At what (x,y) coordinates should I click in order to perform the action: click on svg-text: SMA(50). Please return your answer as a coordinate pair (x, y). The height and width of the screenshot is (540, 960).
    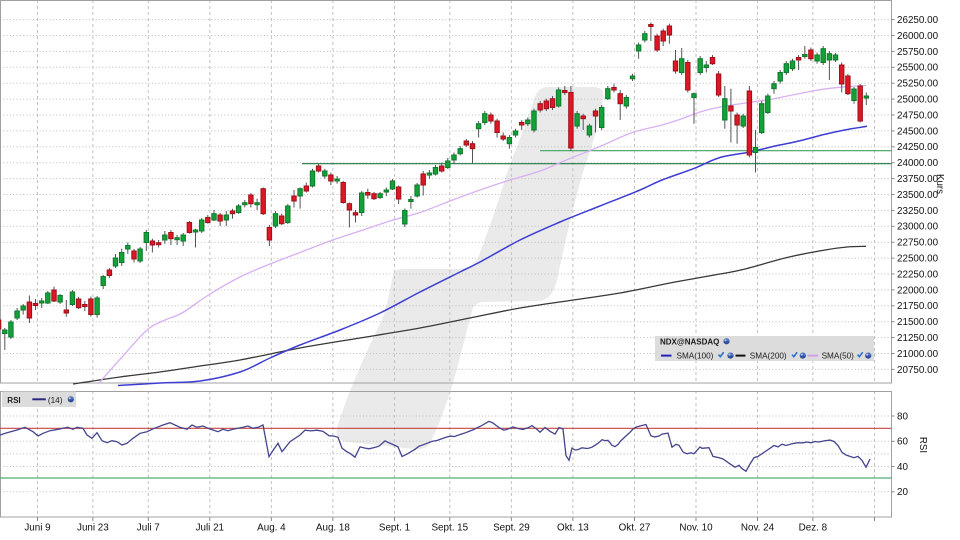
    Looking at the image, I should click on (838, 356).